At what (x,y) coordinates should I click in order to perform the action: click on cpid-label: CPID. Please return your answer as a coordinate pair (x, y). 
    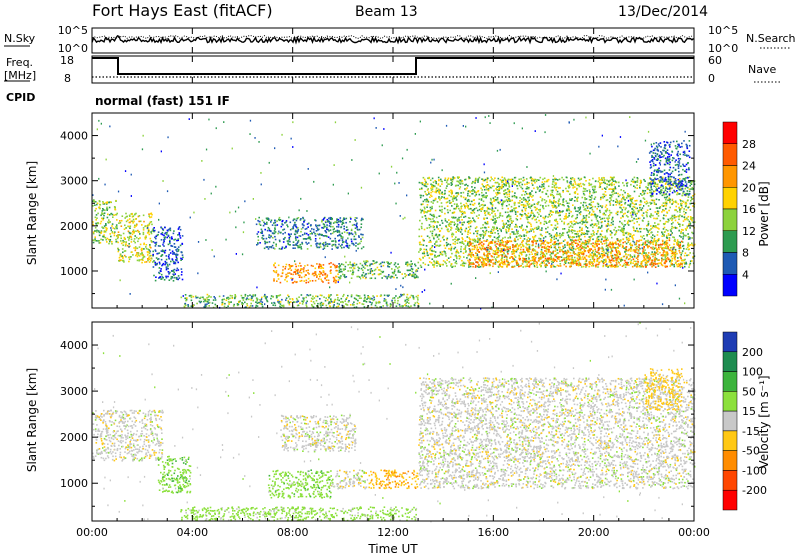
    Looking at the image, I should click on (20, 97).